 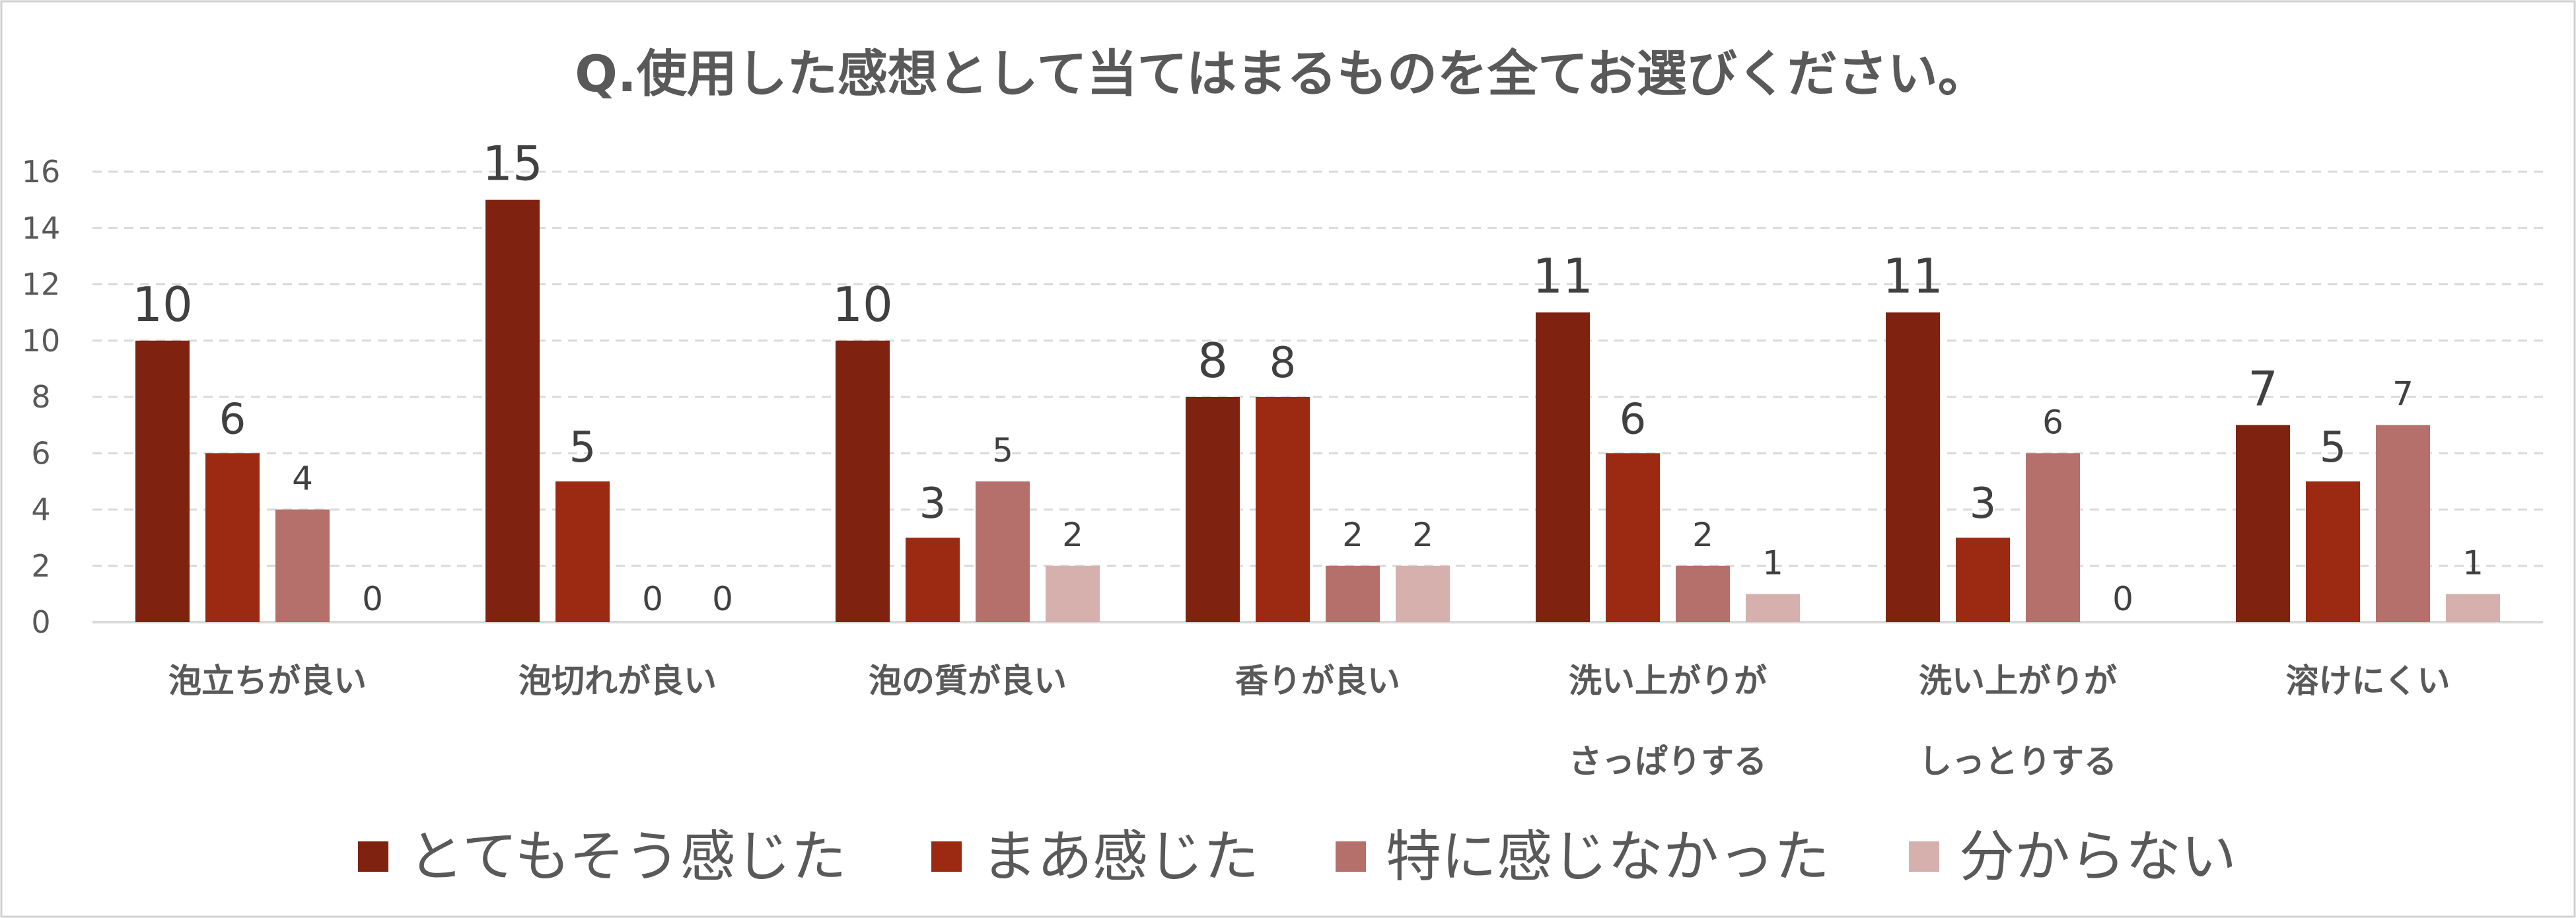 What do you see at coordinates (512, 164) in the screenshot?
I see `data-label: 15` at bounding box center [512, 164].